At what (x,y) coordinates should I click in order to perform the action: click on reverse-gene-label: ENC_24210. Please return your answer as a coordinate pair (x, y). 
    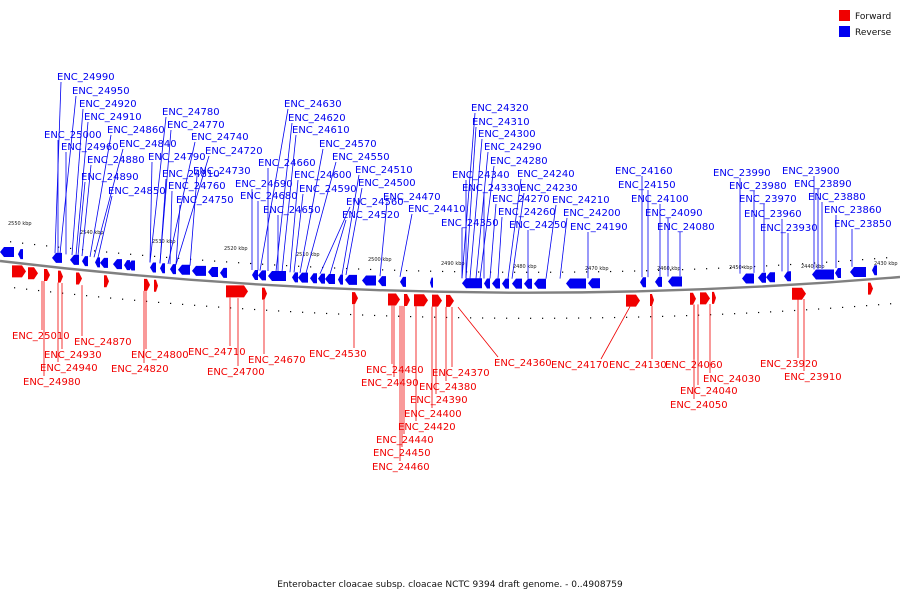
    Looking at the image, I should click on (581, 200).